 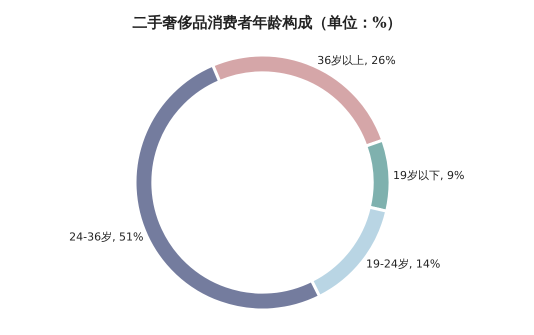 What do you see at coordinates (356, 60) in the screenshot?
I see `slice-label: 36岁以上, 26%` at bounding box center [356, 60].